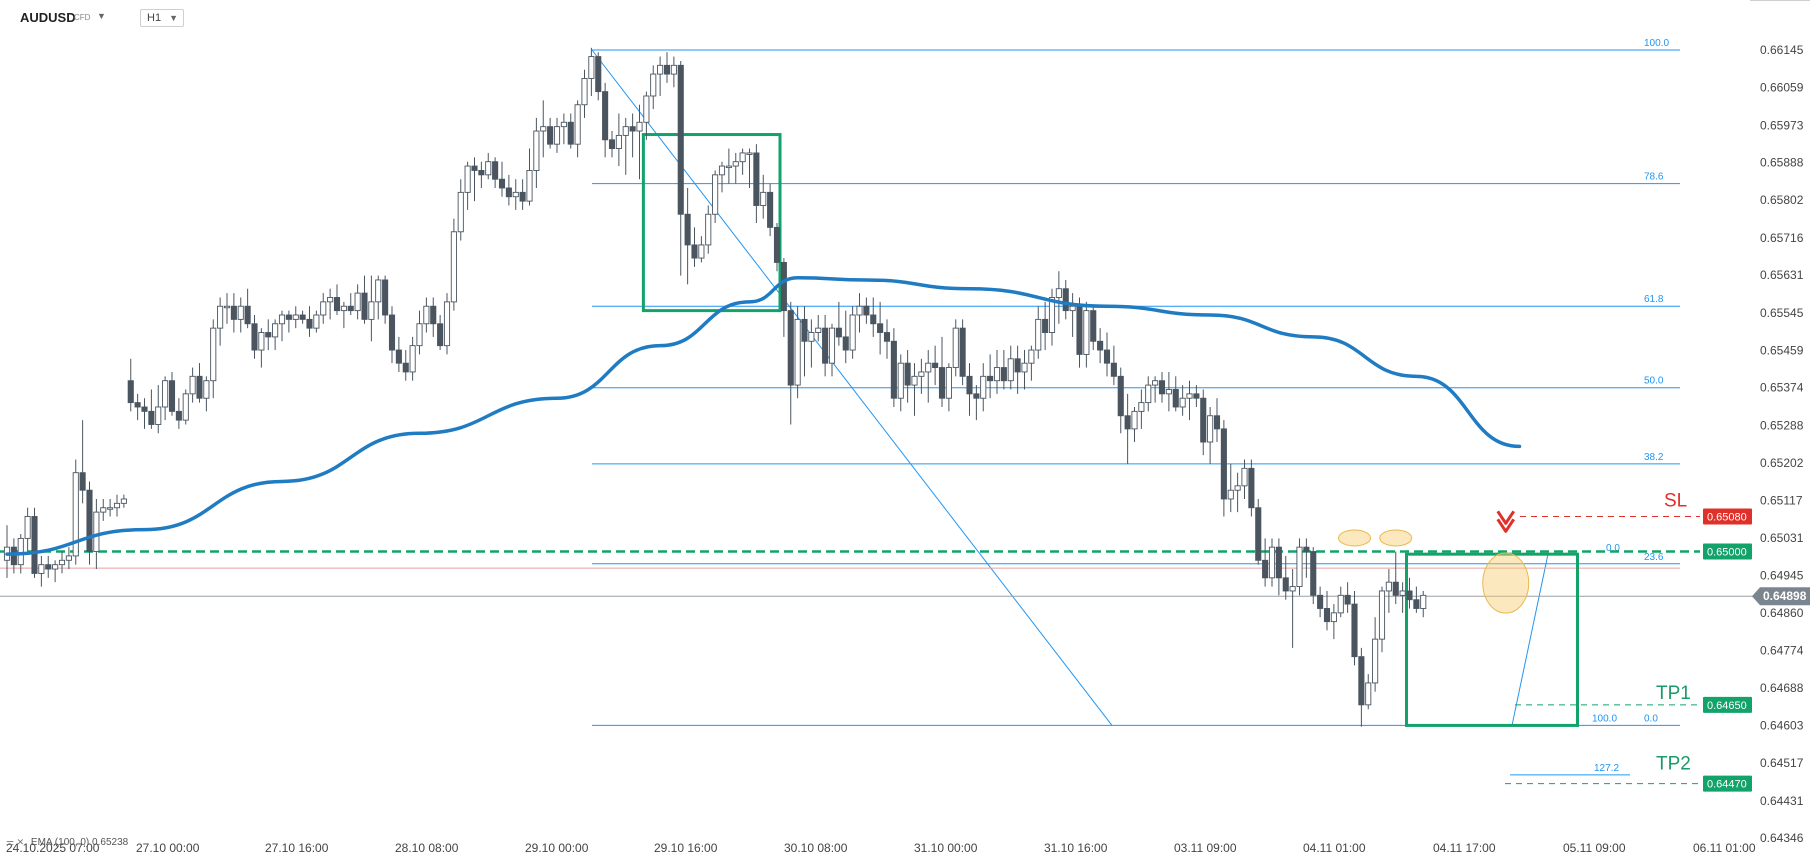 The width and height of the screenshot is (1810, 865). I want to click on toolbar-divider, so click(1780, 0).